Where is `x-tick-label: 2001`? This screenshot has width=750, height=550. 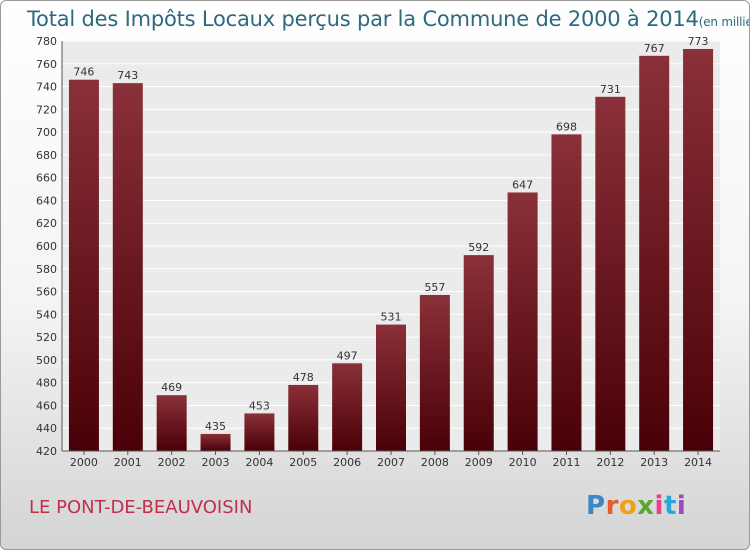 x-tick-label: 2001 is located at coordinates (128, 462).